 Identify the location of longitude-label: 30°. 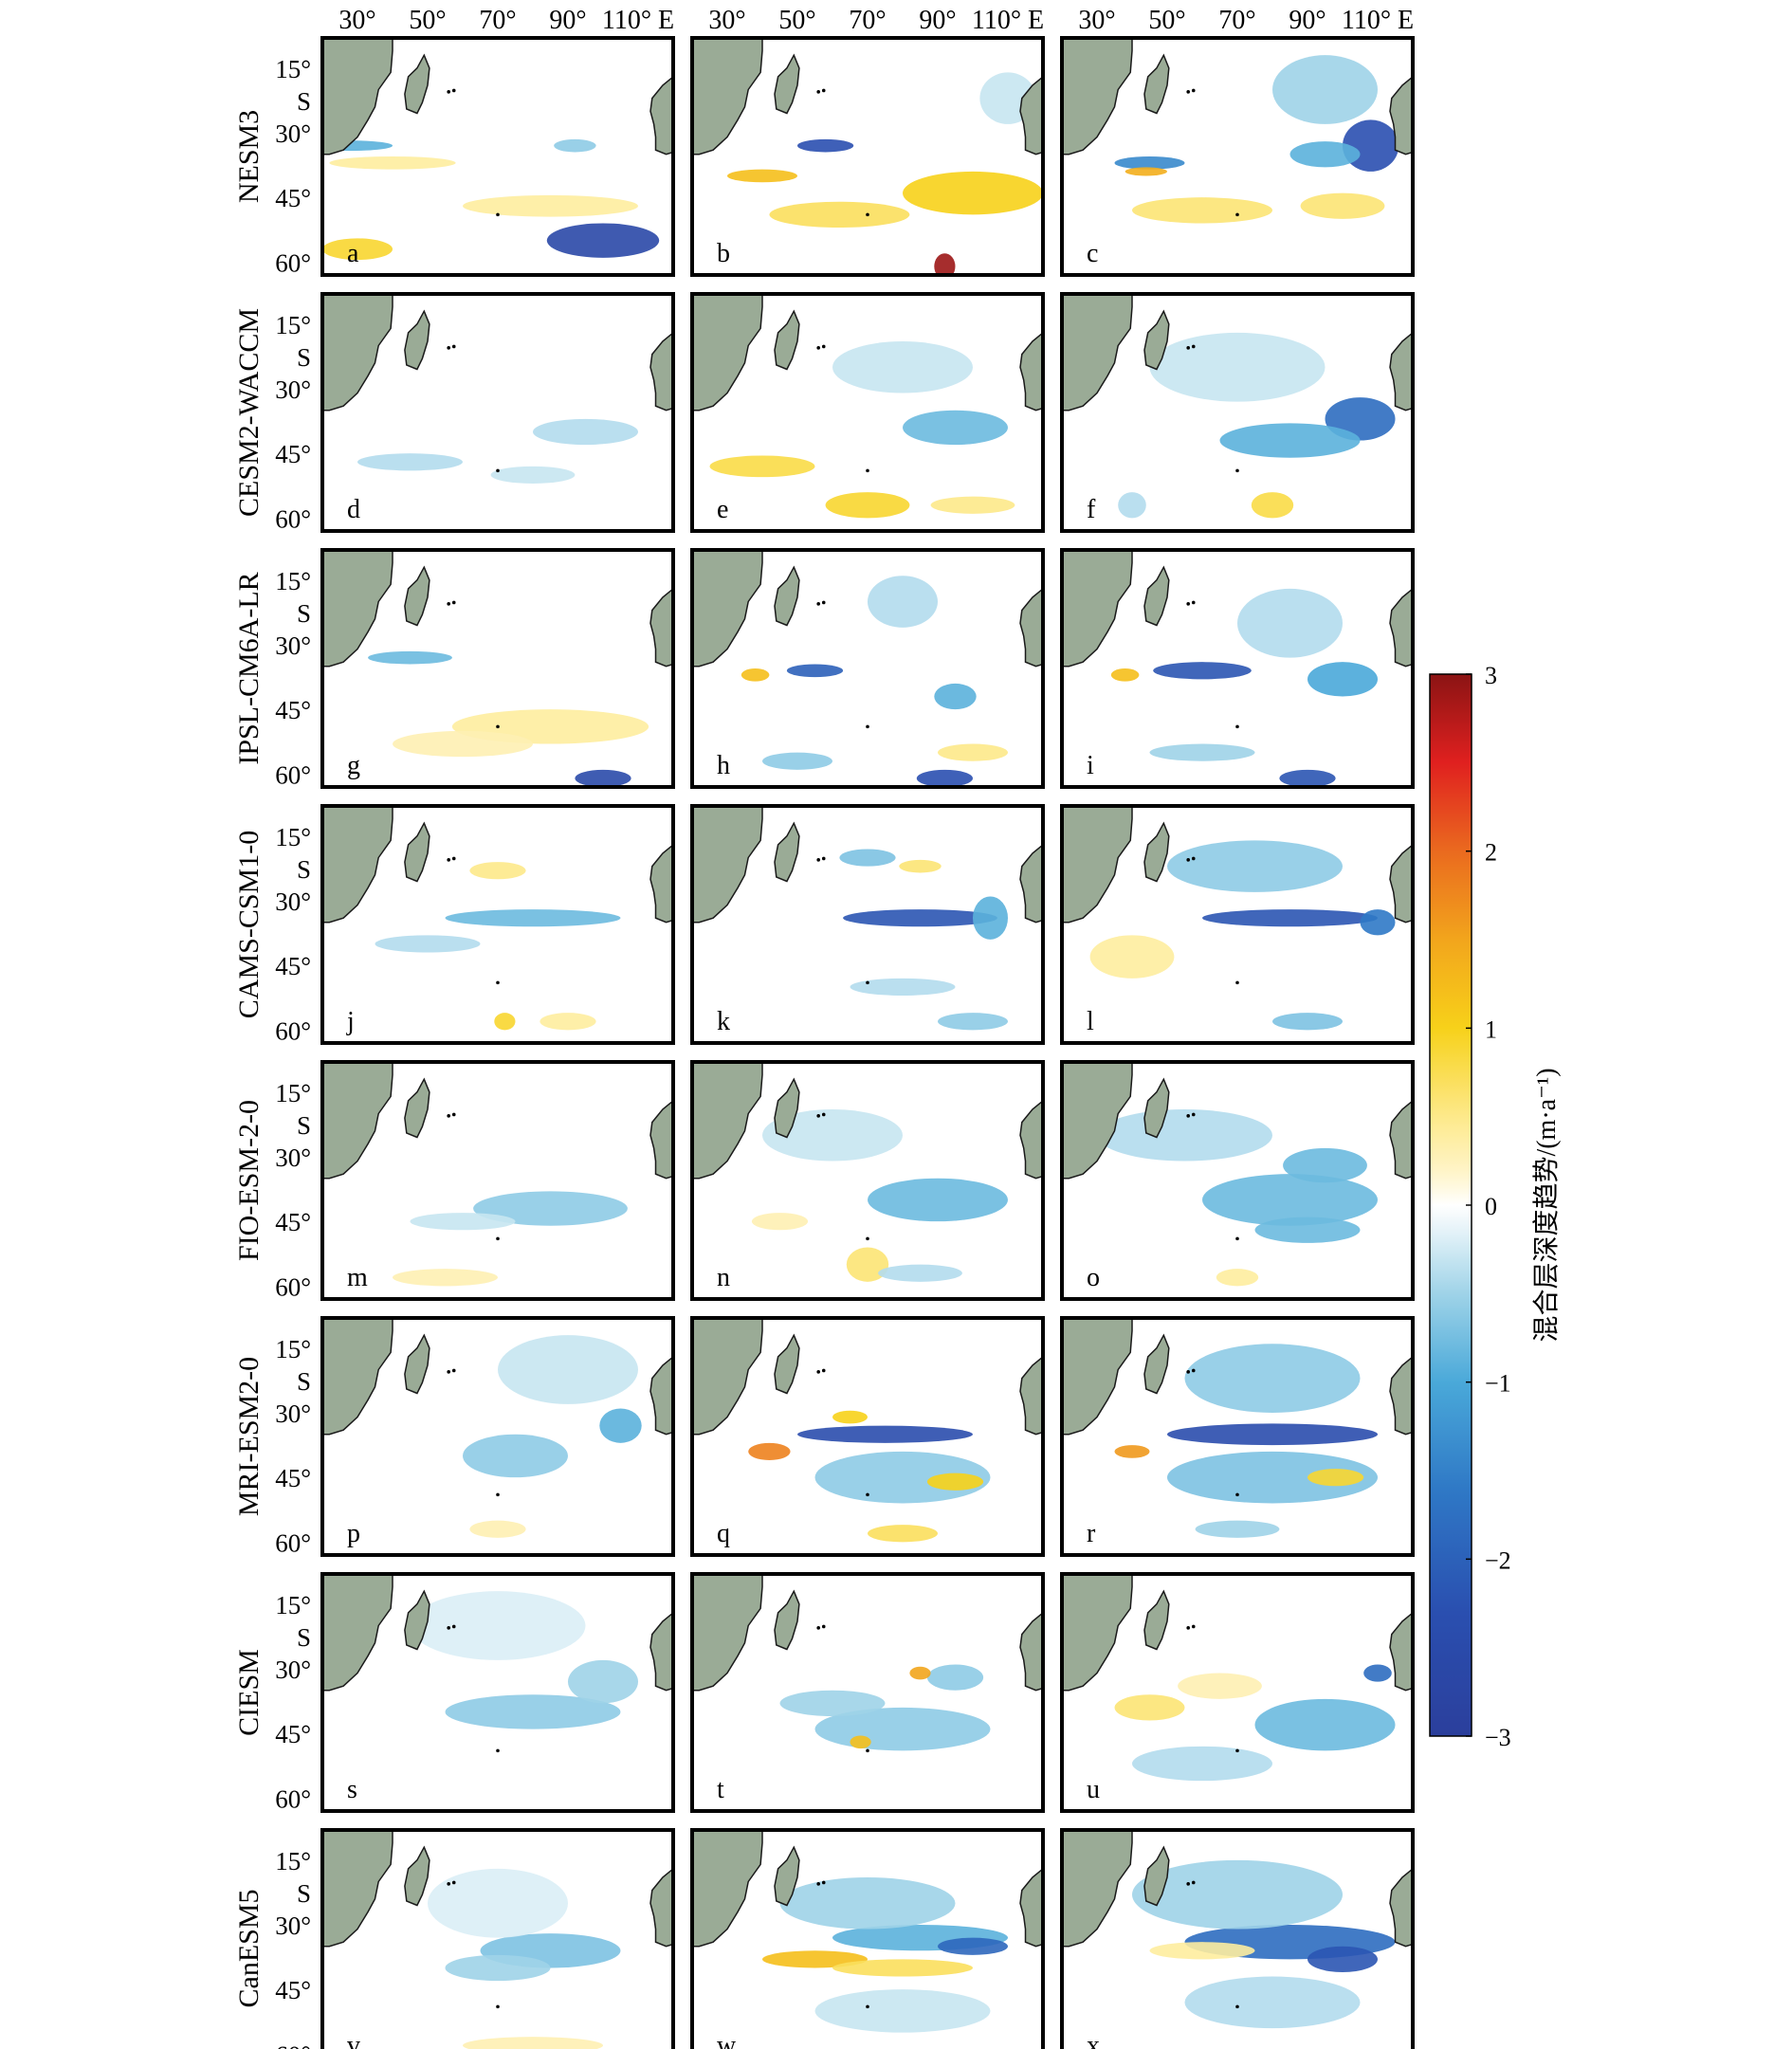
(726, 20).